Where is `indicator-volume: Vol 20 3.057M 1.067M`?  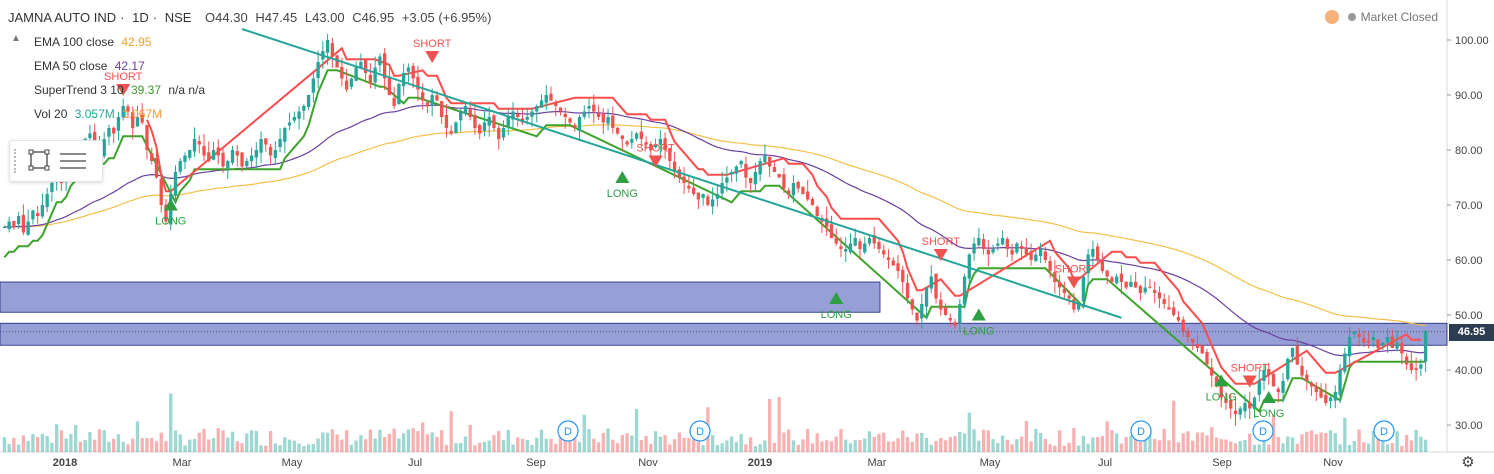 indicator-volume: Vol 20 3.057M 1.067M is located at coordinates (251, 114).